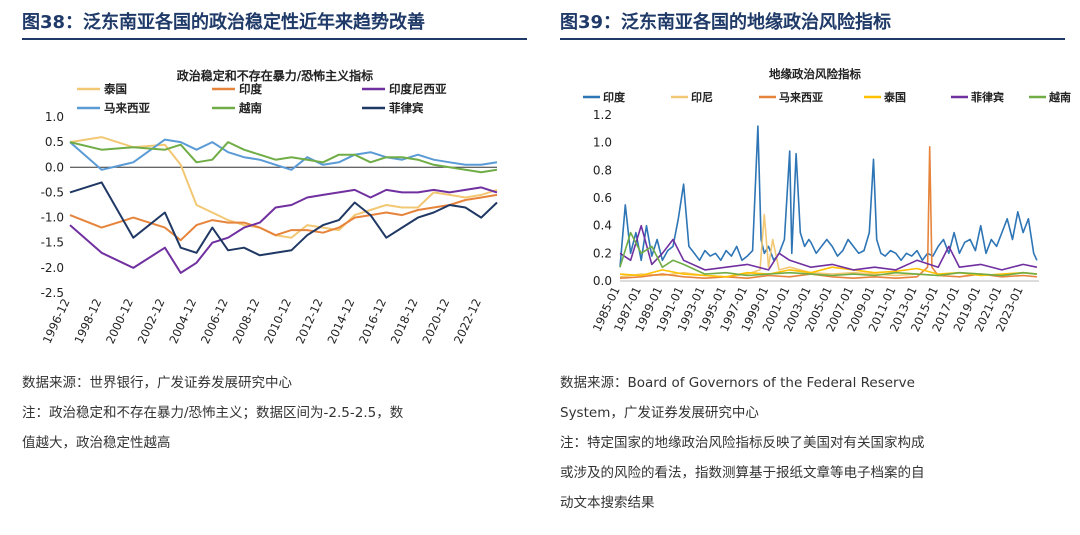  Describe the element at coordinates (213, 413) in the screenshot. I see `figure-38-note-line1: 注：政治稳定和不存在暴力/恐怖主义；数据区间为-2.5-2.5，数` at that location.